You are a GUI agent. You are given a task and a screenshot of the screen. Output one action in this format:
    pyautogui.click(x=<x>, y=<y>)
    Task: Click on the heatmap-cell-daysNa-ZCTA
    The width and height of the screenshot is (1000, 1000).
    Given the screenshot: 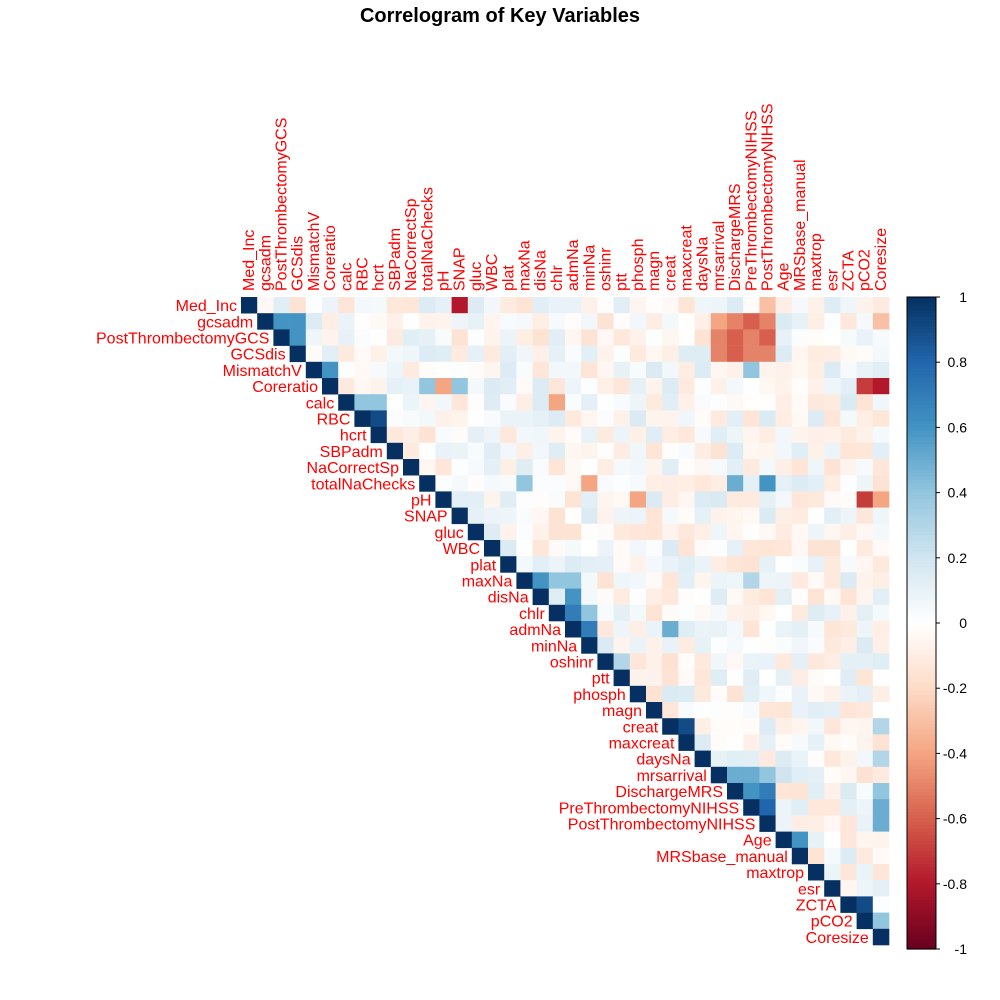 What is the action you would take?
    pyautogui.click(x=848, y=759)
    